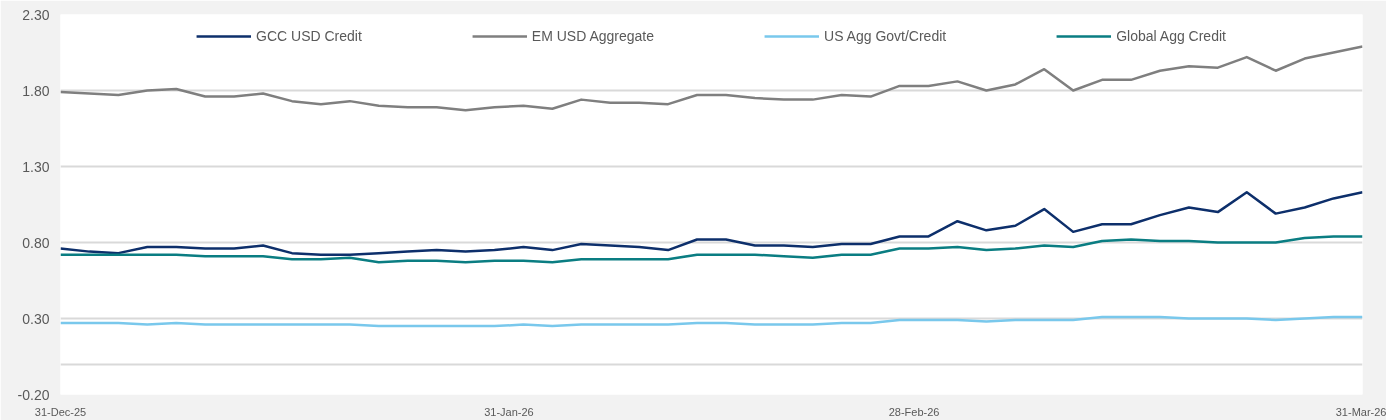 The image size is (1386, 420). I want to click on x-tick-label: 31-Dec-25, so click(60, 411).